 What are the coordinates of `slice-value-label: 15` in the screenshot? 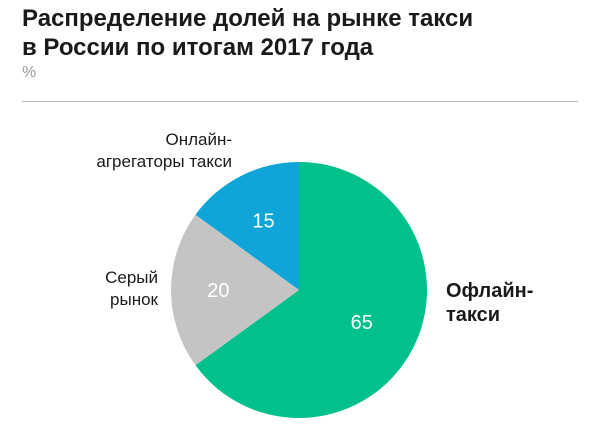 It's located at (263, 221).